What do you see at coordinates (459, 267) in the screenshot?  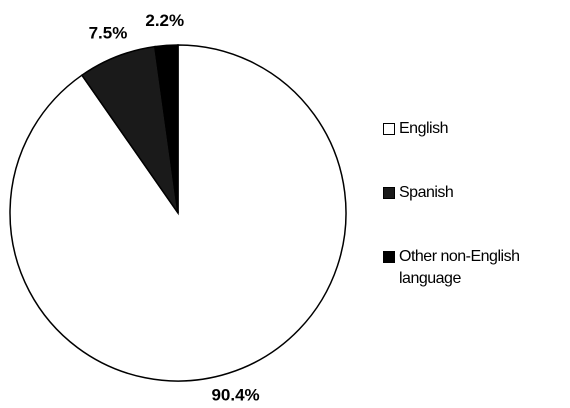 I see `legend-label: Other non-English language` at bounding box center [459, 267].